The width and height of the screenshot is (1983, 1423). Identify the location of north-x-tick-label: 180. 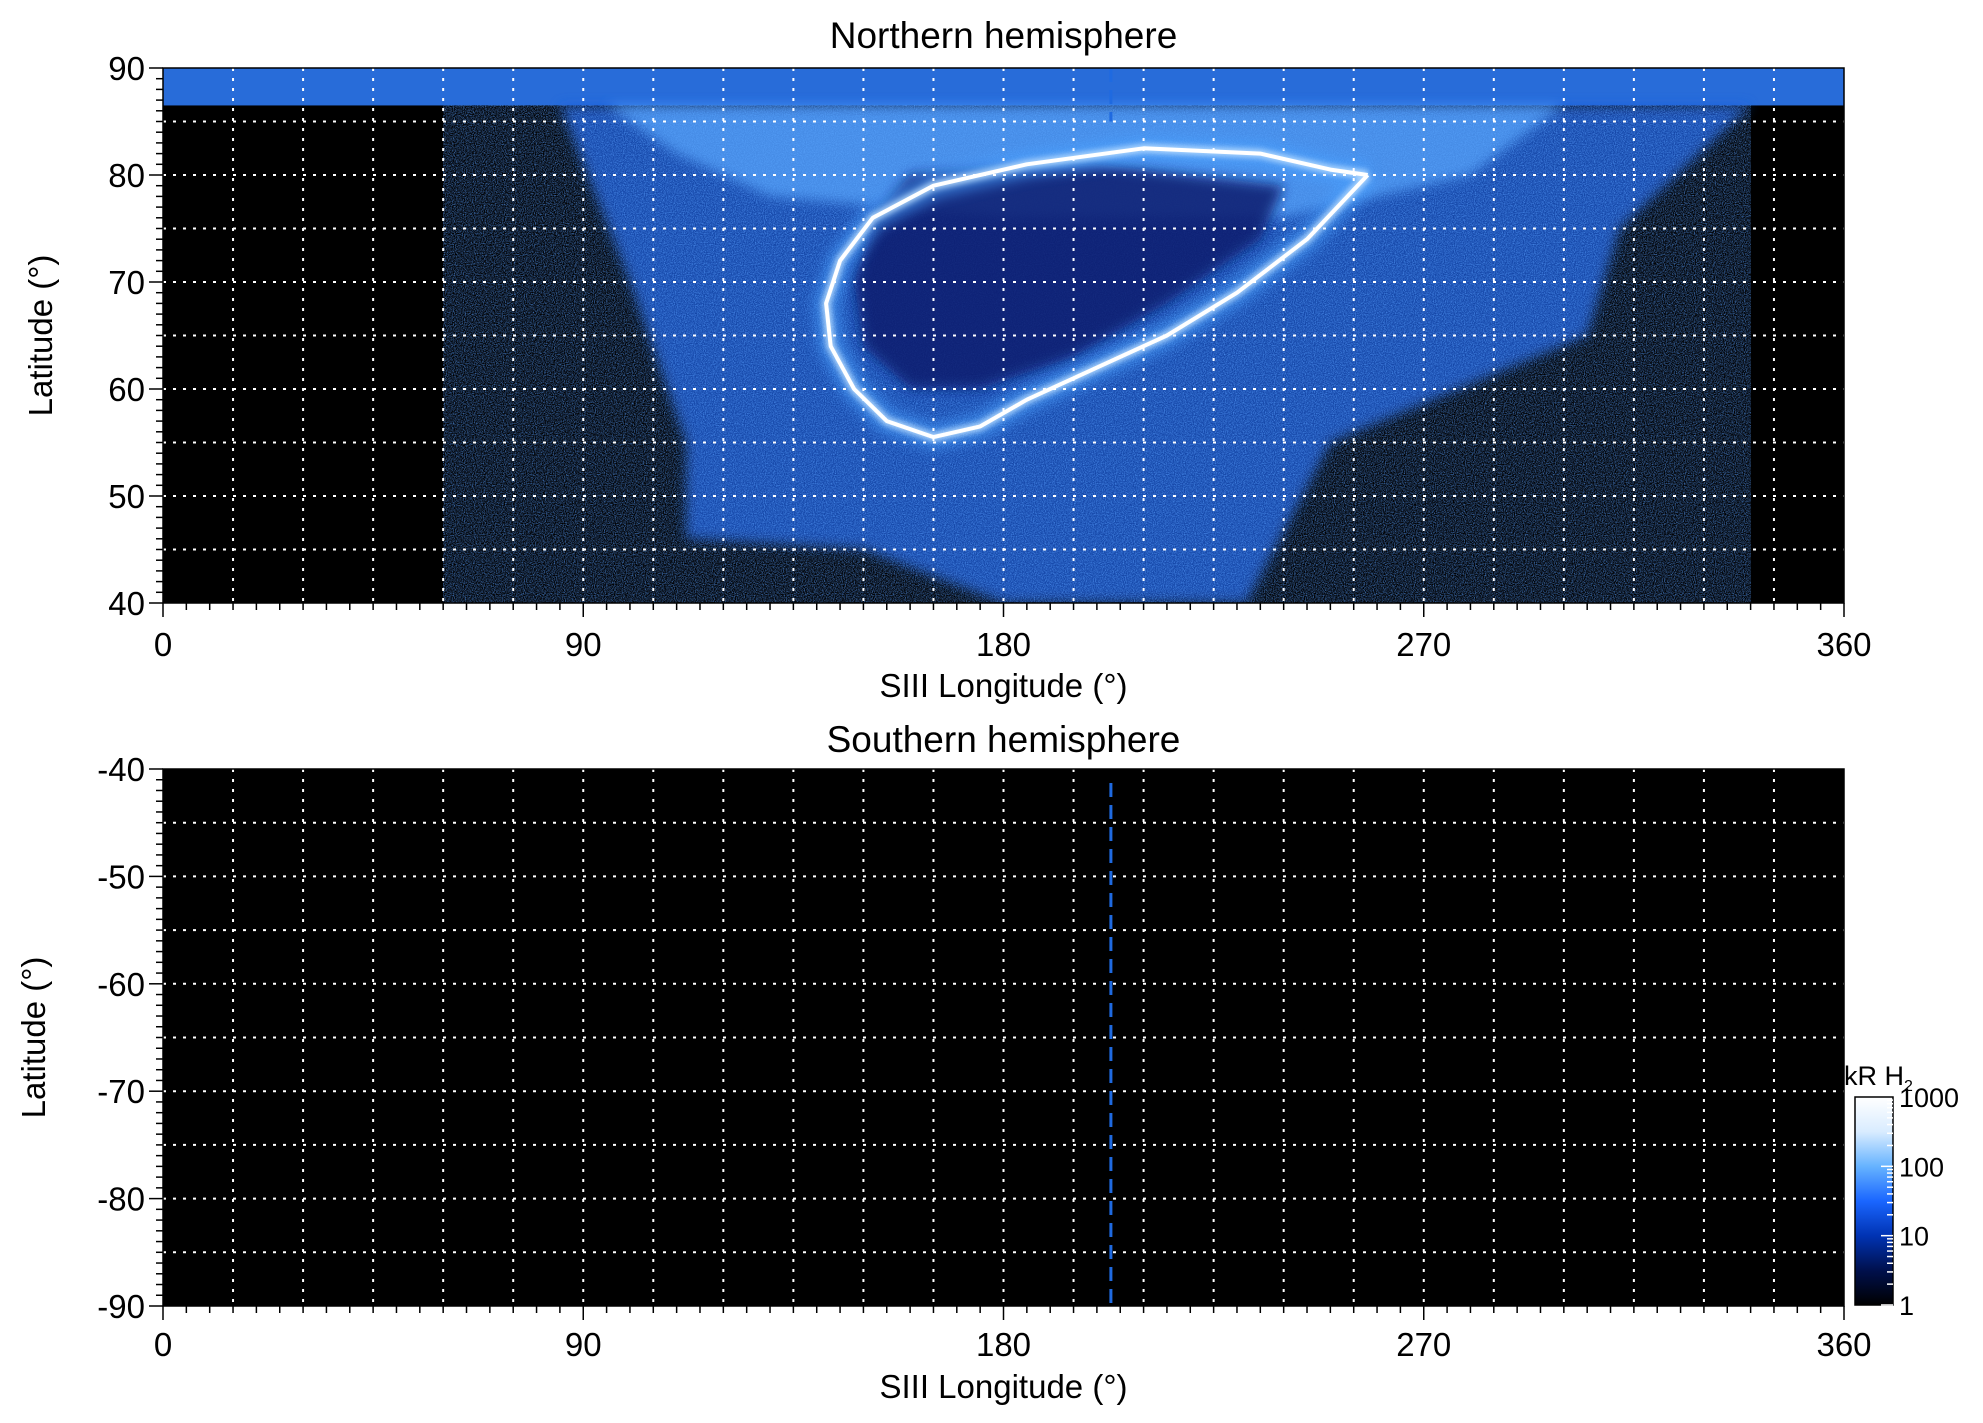
(1003, 644).